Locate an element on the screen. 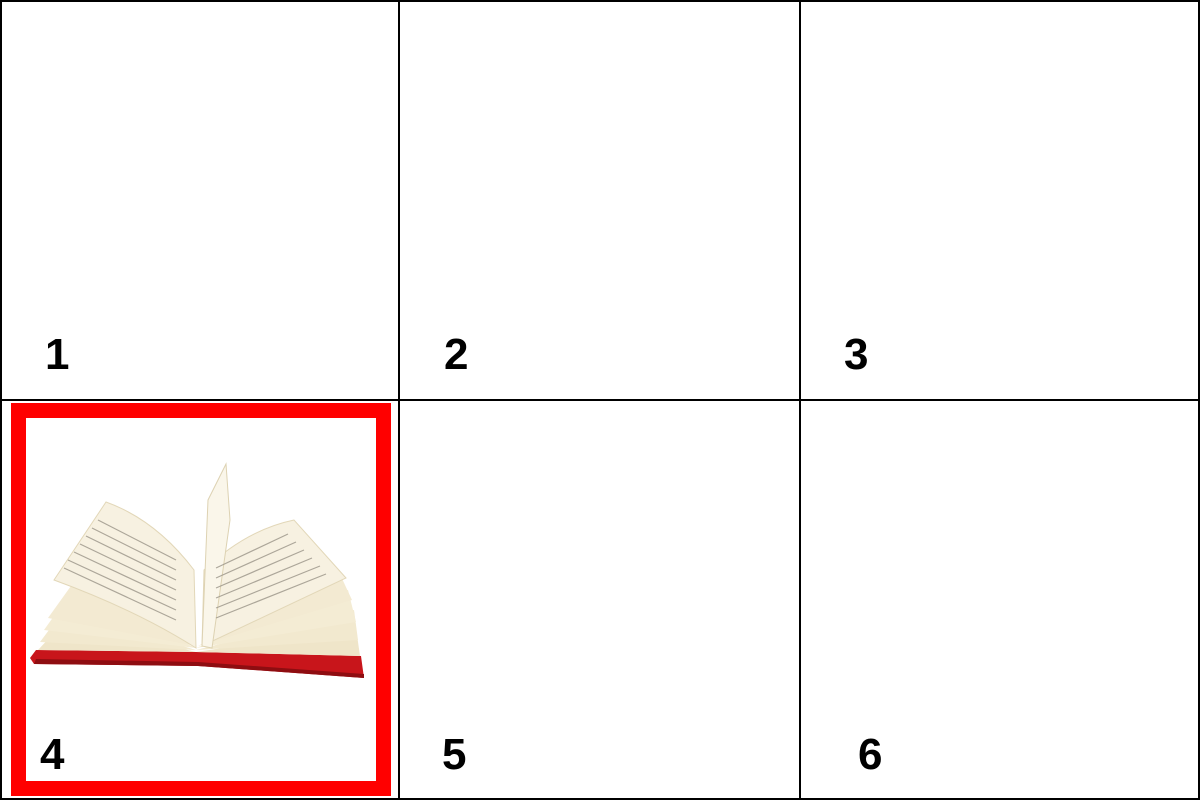  cell-number-6: 6 is located at coordinates (870, 754).